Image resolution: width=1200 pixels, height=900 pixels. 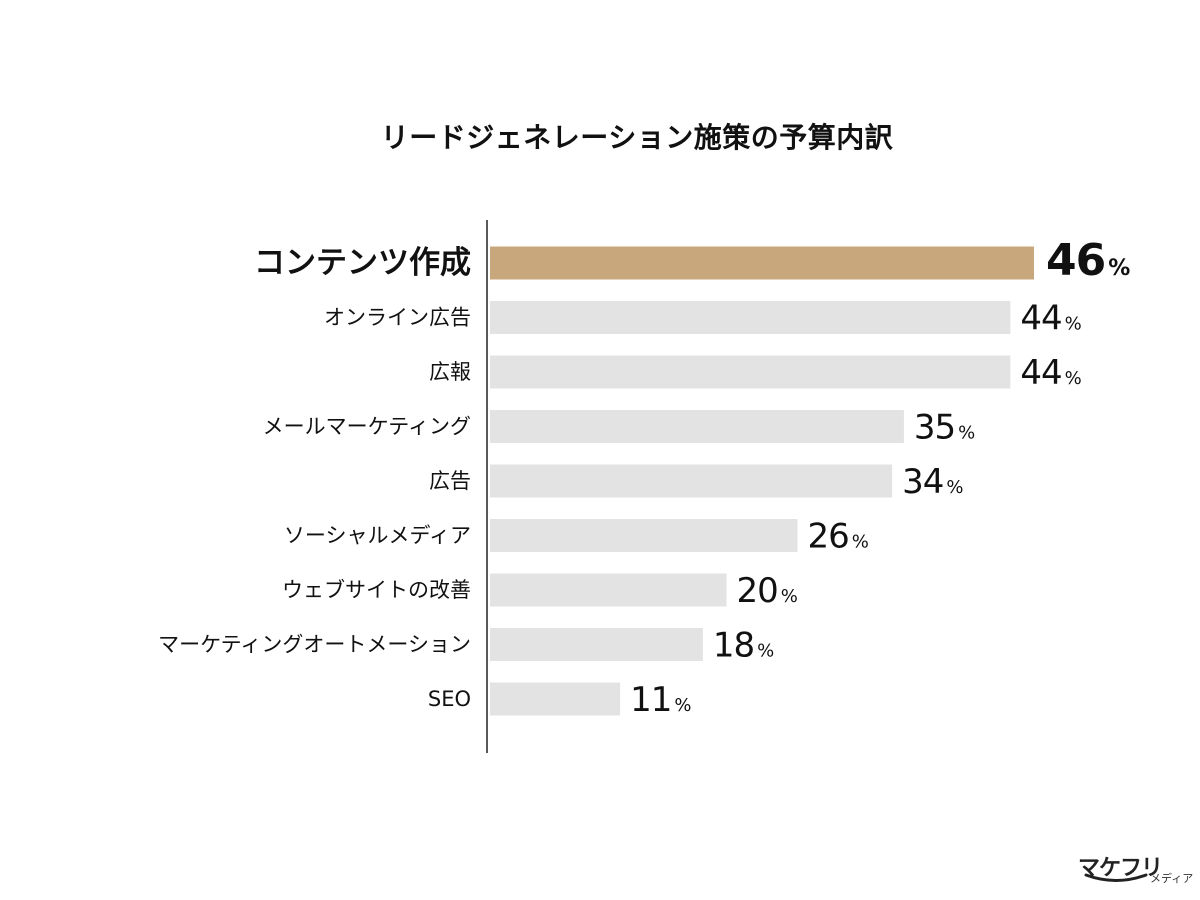 What do you see at coordinates (377, 536) in the screenshot?
I see `category-label: ソーシャルメディア` at bounding box center [377, 536].